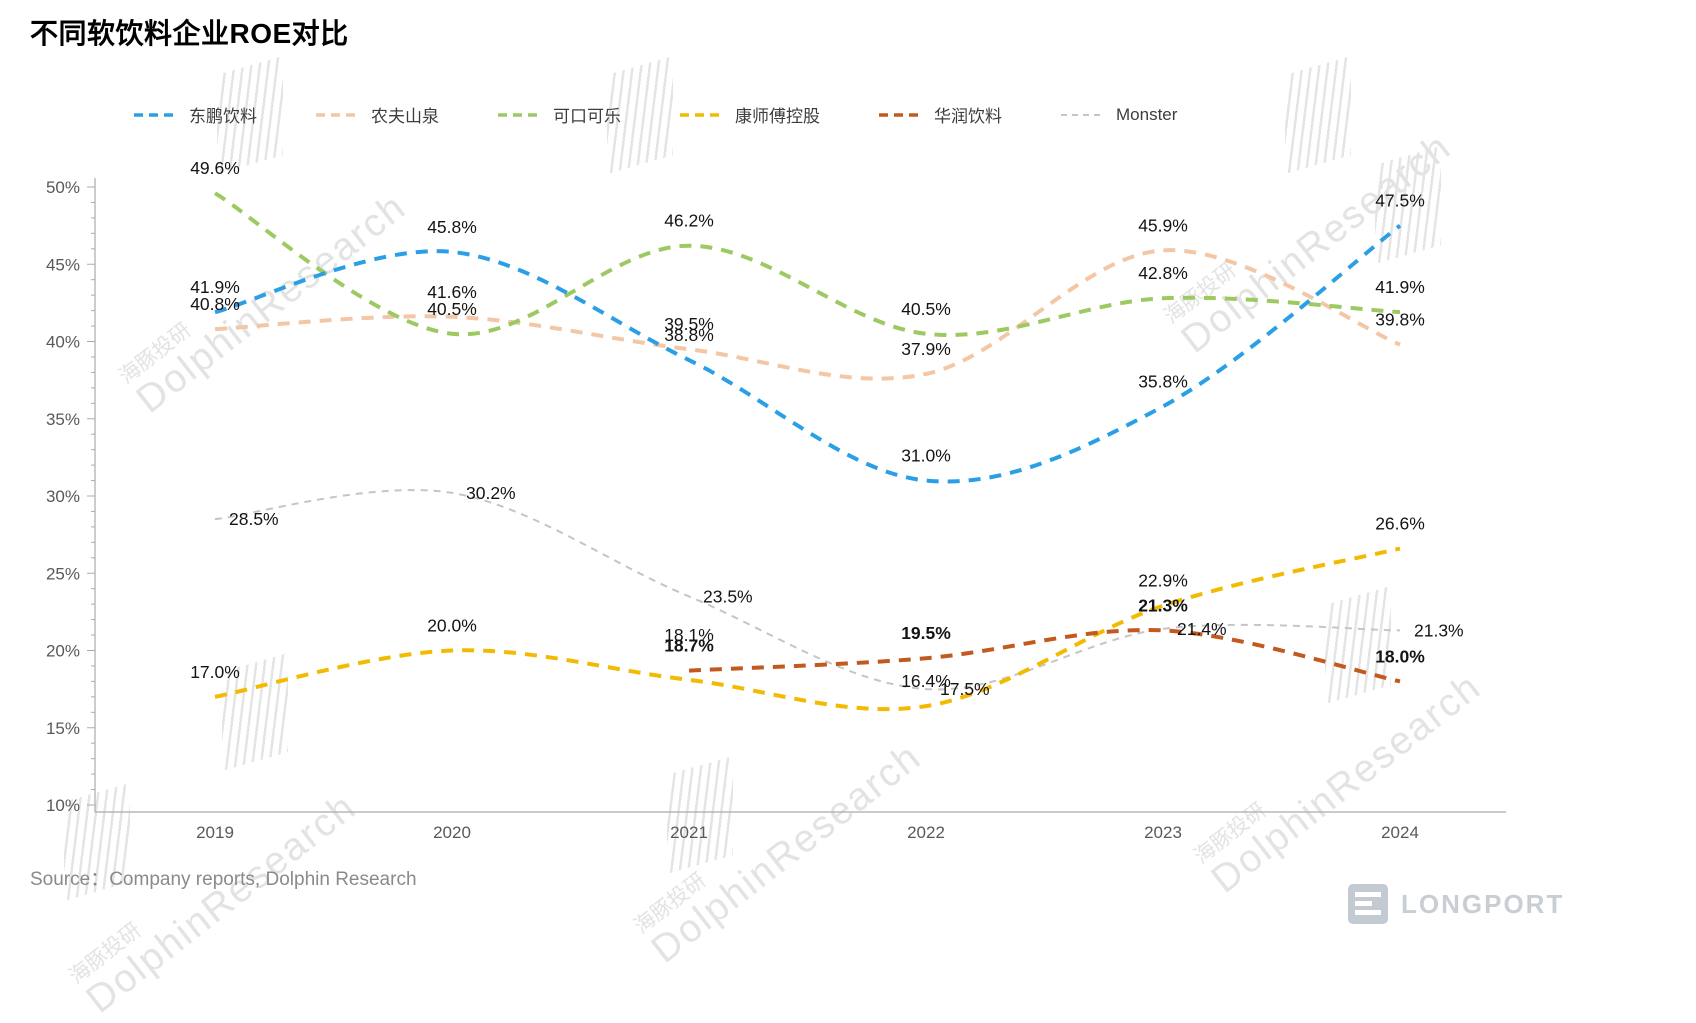 The height and width of the screenshot is (1023, 1696). Describe the element at coordinates (689, 324) in the screenshot. I see `data-label-1-2: 39.5%` at that location.